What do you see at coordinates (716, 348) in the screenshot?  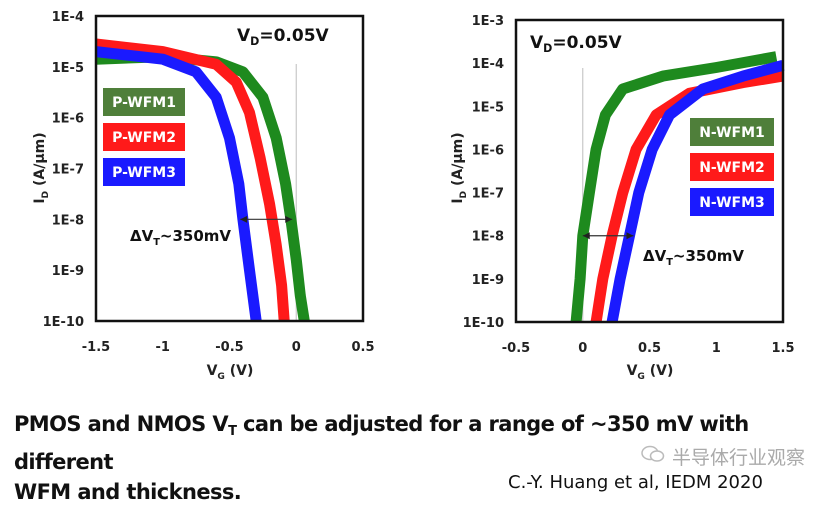 I see `x-tick-label: 1` at bounding box center [716, 348].